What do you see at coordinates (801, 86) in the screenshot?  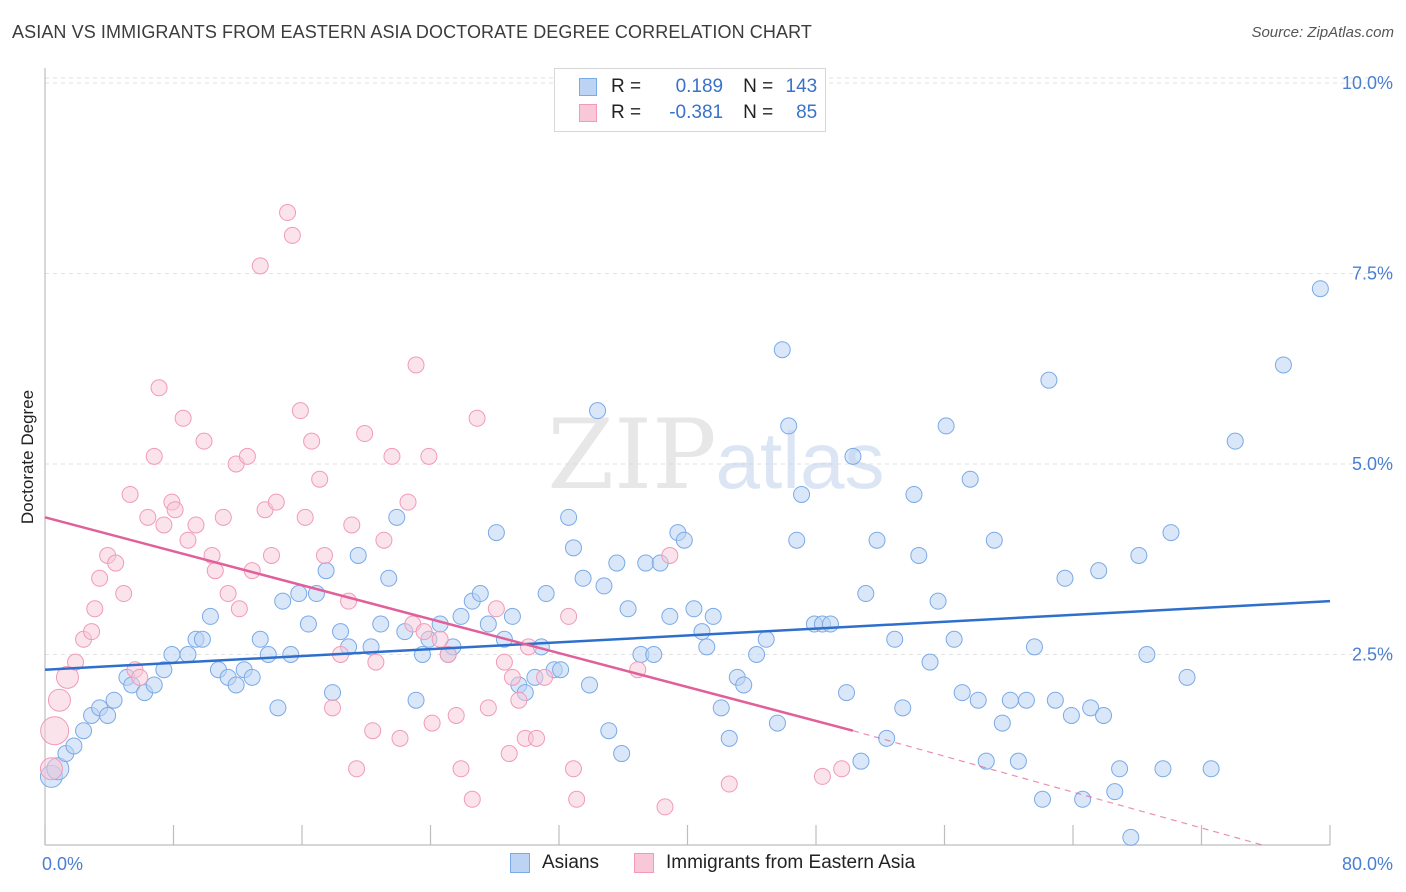 I see `legend-n-value: 143` at bounding box center [801, 86].